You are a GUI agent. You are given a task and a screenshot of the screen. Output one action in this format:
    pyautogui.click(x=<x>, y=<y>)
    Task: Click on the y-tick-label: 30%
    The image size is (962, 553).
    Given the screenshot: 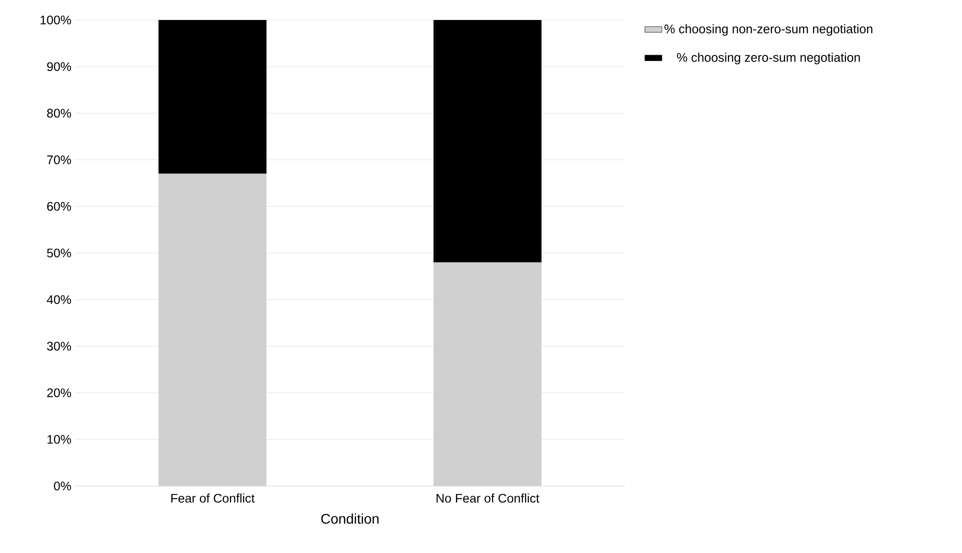 What is the action you would take?
    pyautogui.click(x=59, y=346)
    